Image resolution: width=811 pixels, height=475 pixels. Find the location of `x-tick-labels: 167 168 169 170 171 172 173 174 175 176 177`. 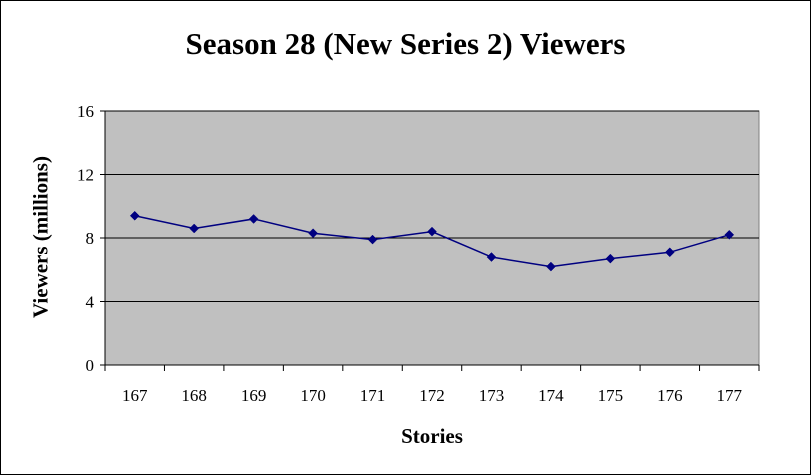

x-tick-labels: 167 168 169 170 171 172 173 174 175 176 177 is located at coordinates (432, 395).